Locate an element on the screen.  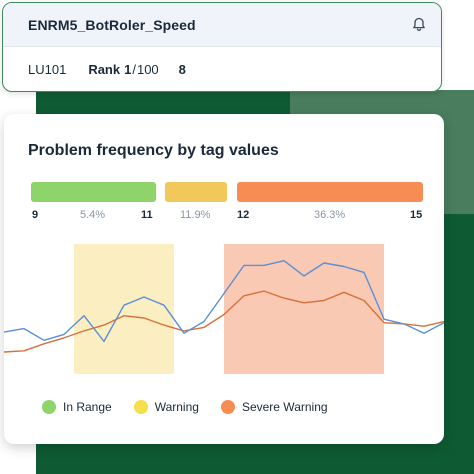
in-range-bar is located at coordinates (93, 192).